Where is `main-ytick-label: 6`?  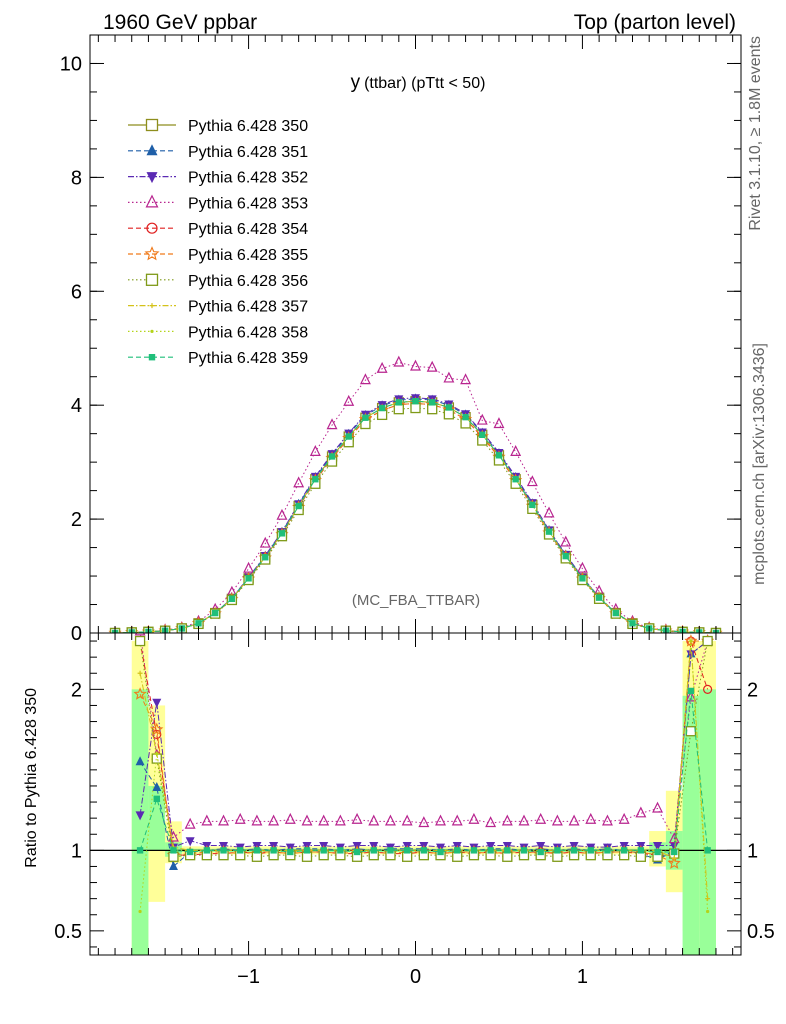 main-ytick-label: 6 is located at coordinates (76, 292).